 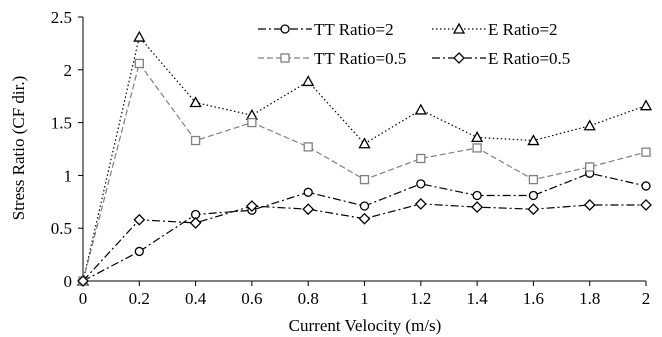 I want to click on y-tick-label: 1.5, so click(x=61, y=123).